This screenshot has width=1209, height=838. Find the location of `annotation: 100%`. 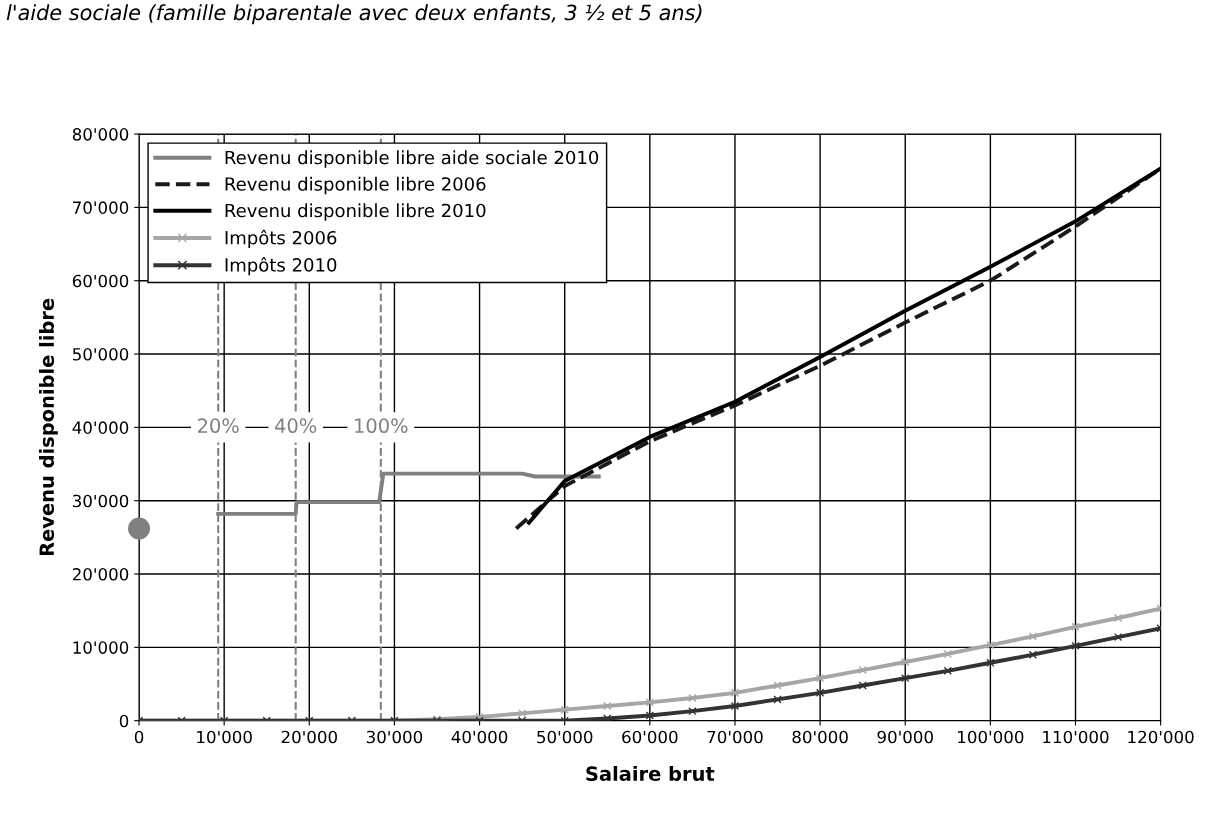

annotation: 100% is located at coordinates (381, 426).